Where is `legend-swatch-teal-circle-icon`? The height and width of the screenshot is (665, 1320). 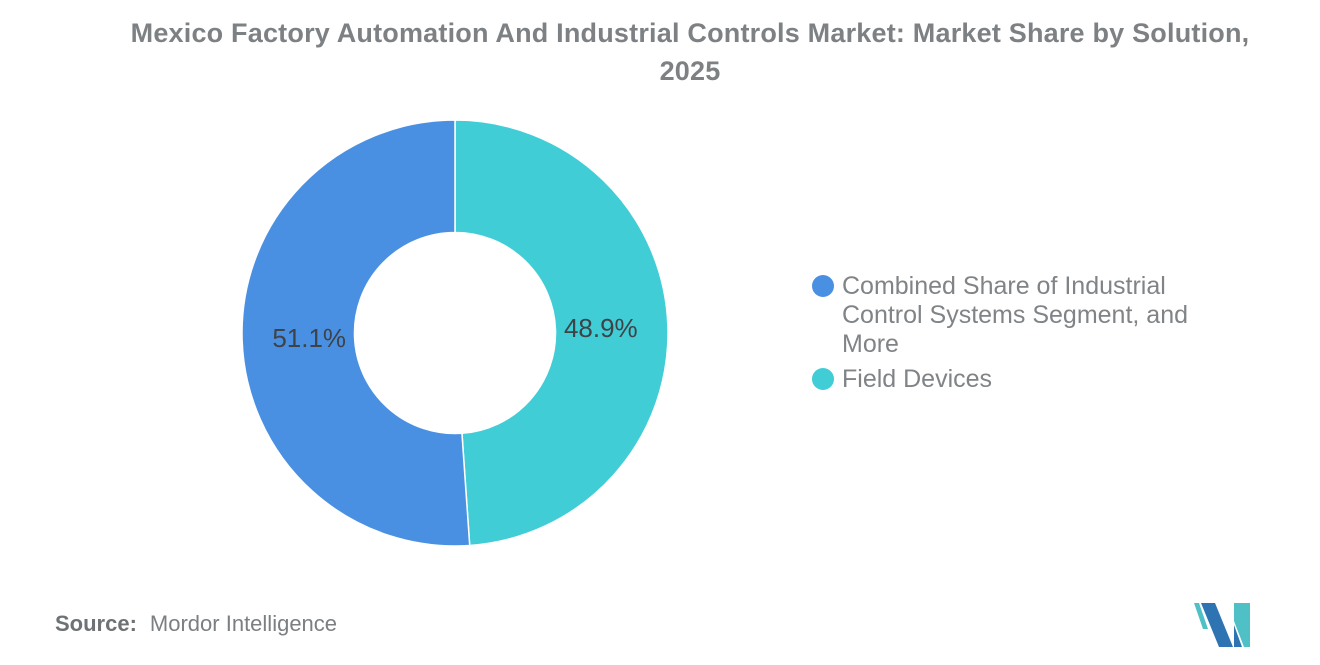
legend-swatch-teal-circle-icon is located at coordinates (823, 379).